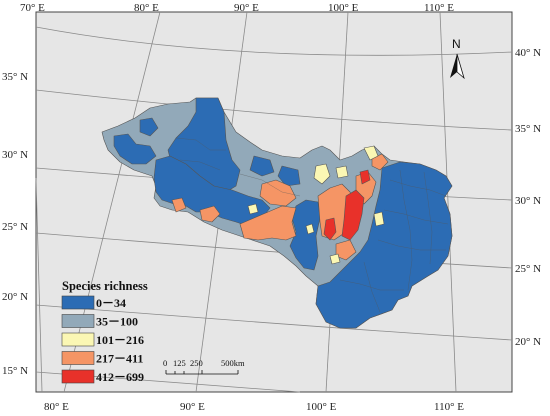  Describe the element at coordinates (105, 286) in the screenshot. I see `legend-title: Species richness` at that location.